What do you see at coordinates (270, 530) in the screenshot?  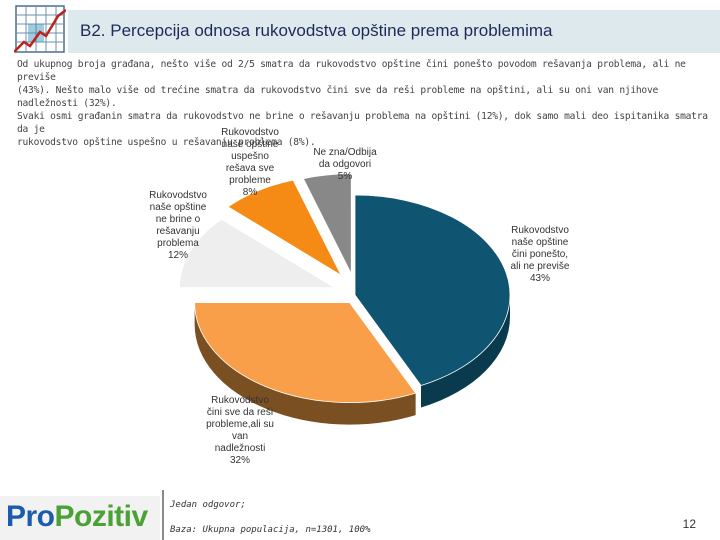 I see `base-note: Baza: Ukupna populacija, n=1301, 100%` at bounding box center [270, 530].